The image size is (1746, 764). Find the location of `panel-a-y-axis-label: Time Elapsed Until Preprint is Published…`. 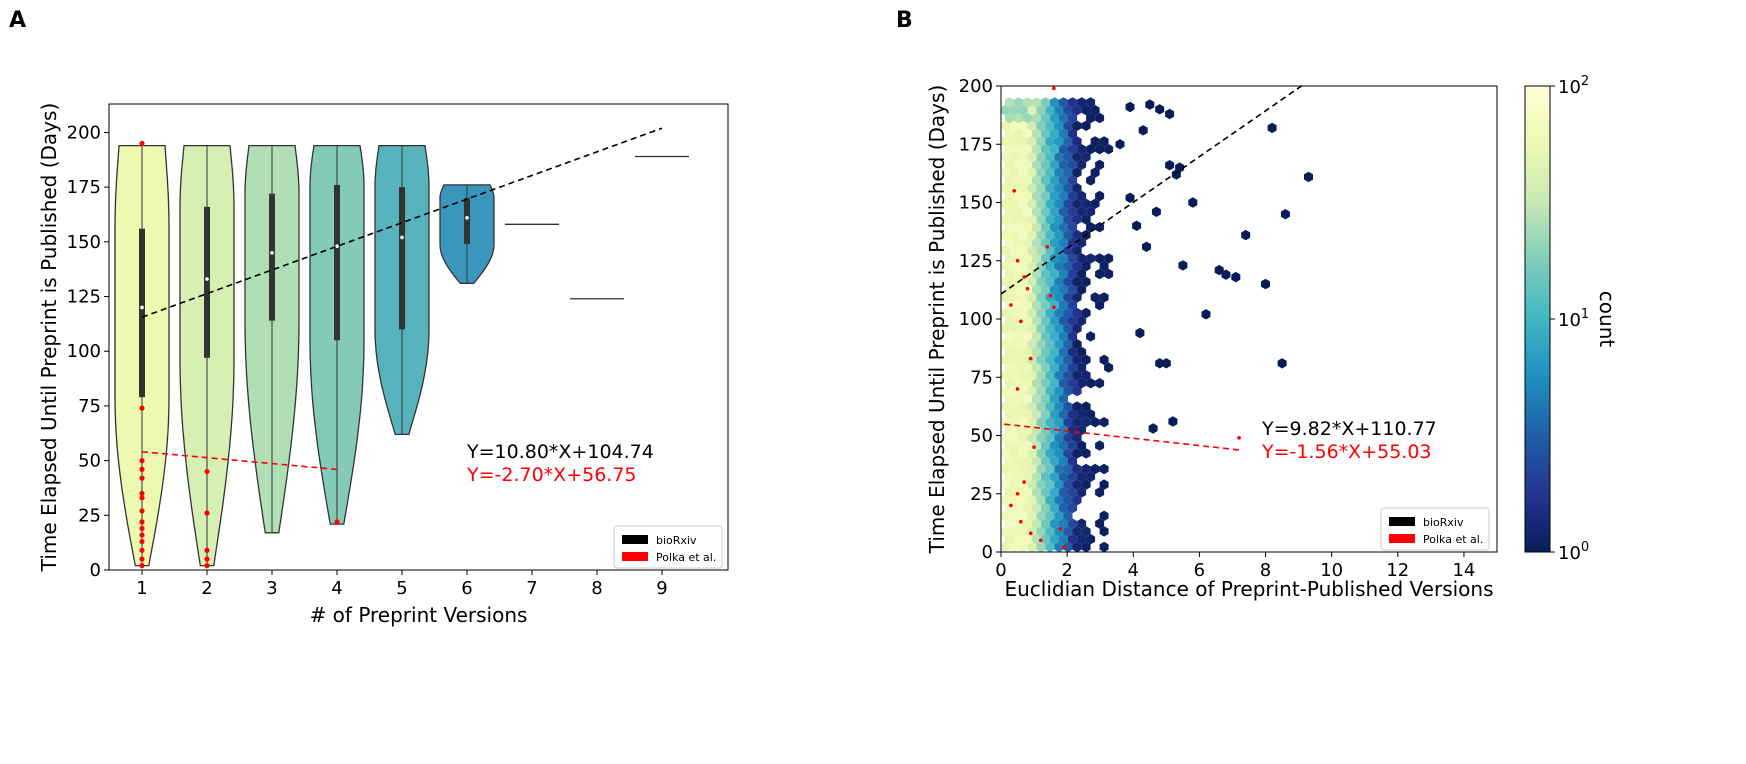

panel-a-y-axis-label: Time Elapsed Until Preprint is Published… is located at coordinates (49, 338).